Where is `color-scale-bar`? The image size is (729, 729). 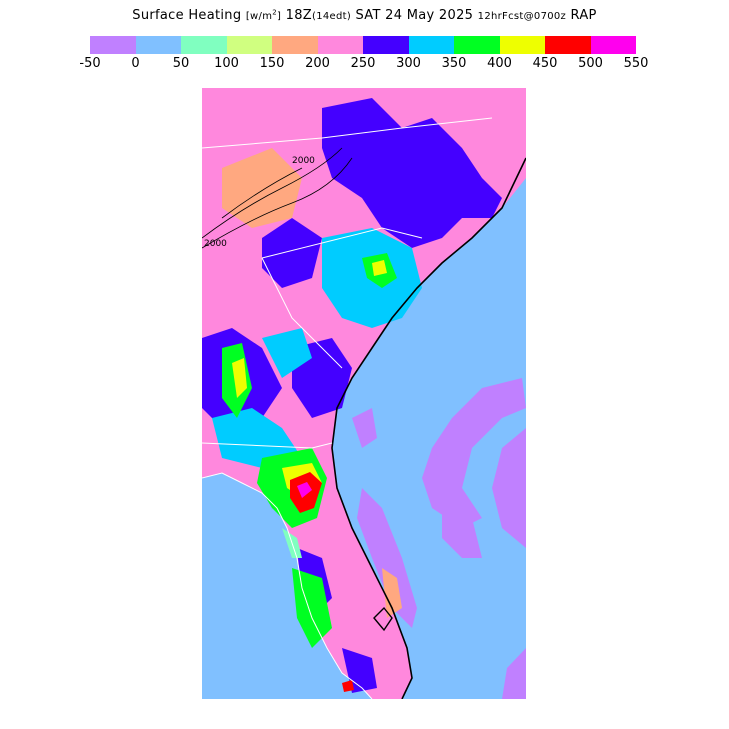 color-scale-bar is located at coordinates (363, 45).